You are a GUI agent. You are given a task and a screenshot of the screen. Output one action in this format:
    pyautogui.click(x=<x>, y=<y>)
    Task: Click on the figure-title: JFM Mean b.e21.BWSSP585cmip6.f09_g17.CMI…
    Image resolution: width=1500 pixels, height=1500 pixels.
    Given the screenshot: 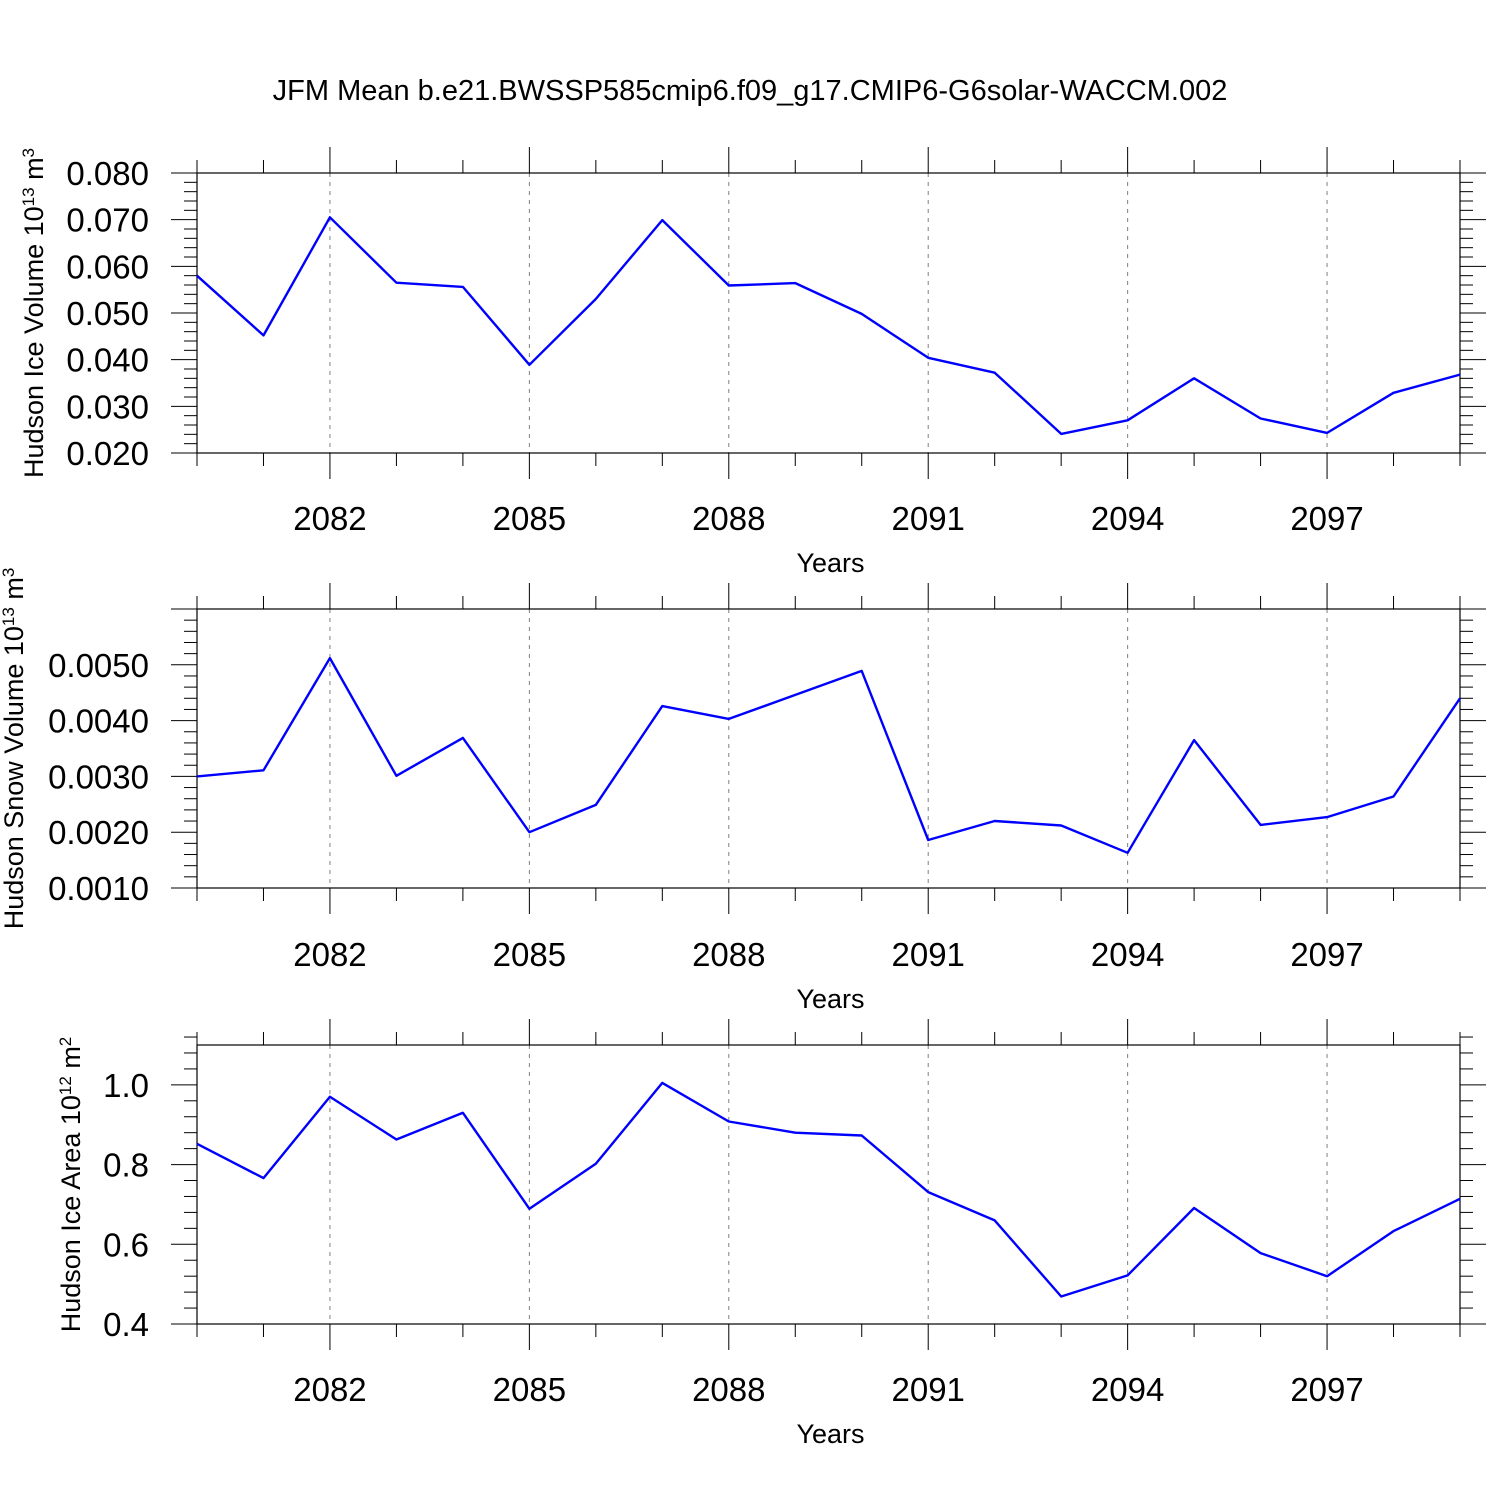 What is the action you would take?
    pyautogui.click(x=750, y=91)
    